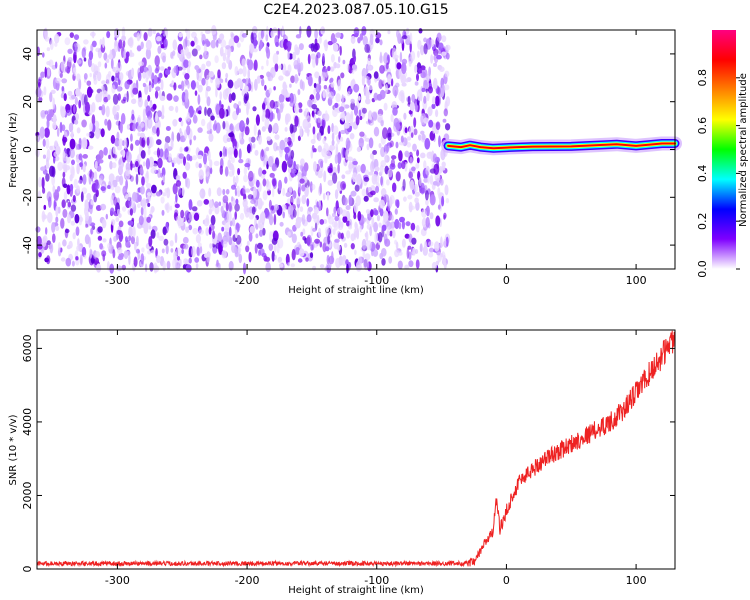 The image size is (750, 600). Describe the element at coordinates (376, 580) in the screenshot. I see `x-tick-label: -100` at that location.